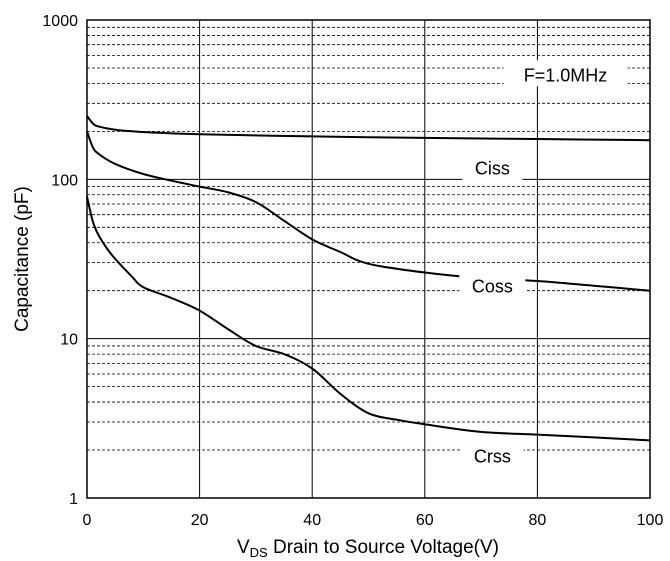 This screenshot has width=670, height=561. I want to click on series-label-coss: Coss, so click(492, 286).